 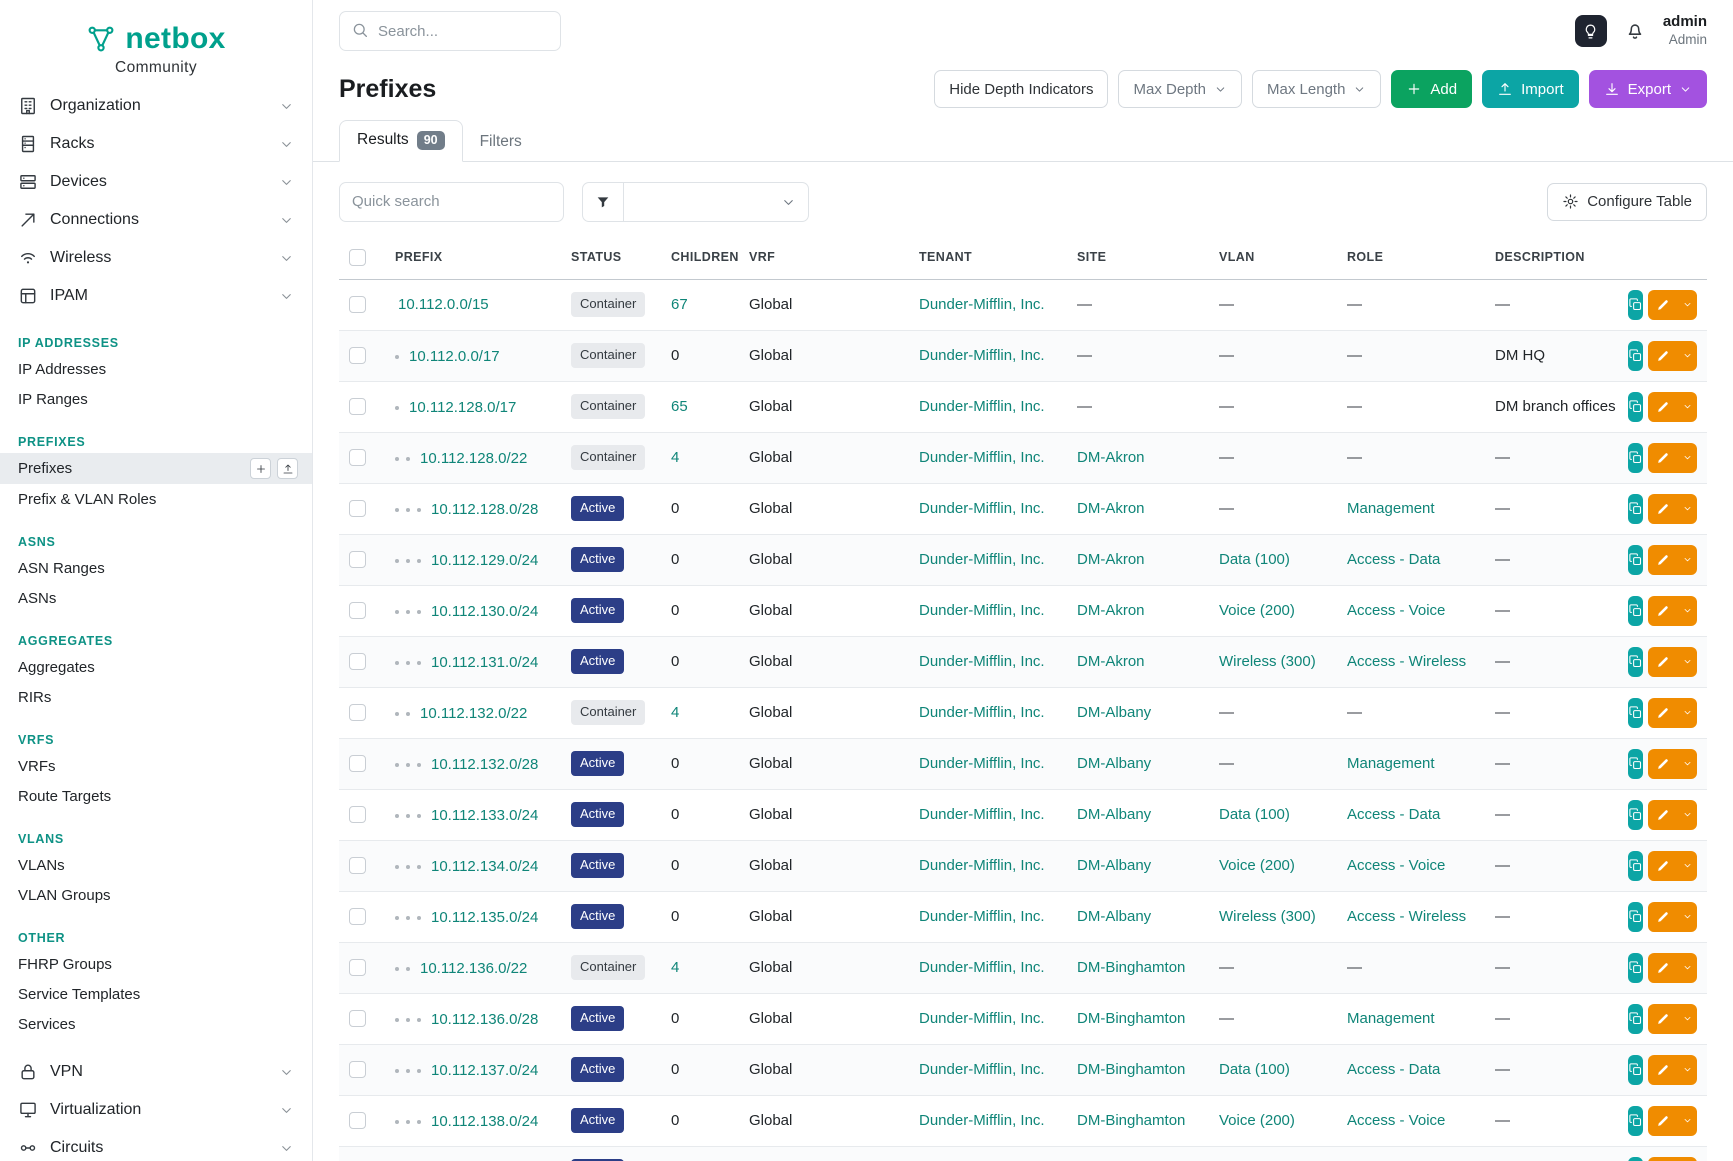 What do you see at coordinates (156, 49) in the screenshot?
I see `brand: netbox Community` at bounding box center [156, 49].